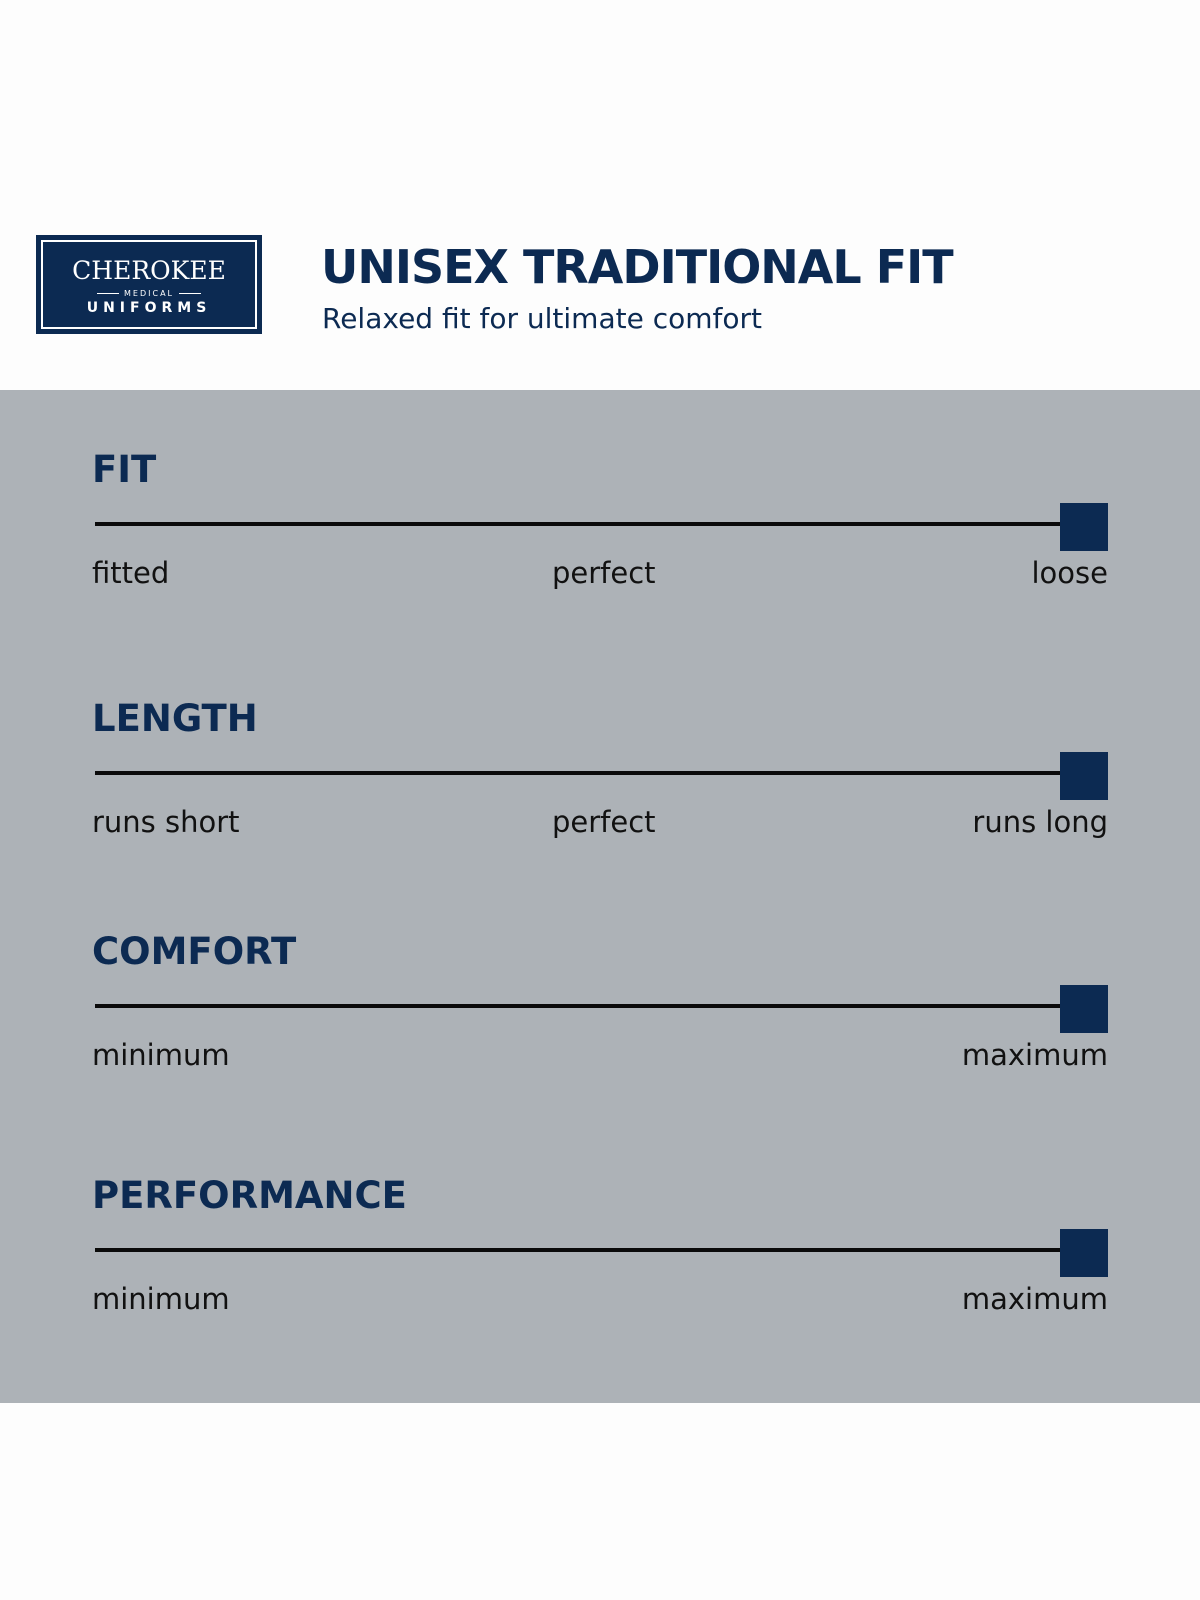 The image size is (1200, 1600). I want to click on scale-label-left: fitted, so click(131, 573).